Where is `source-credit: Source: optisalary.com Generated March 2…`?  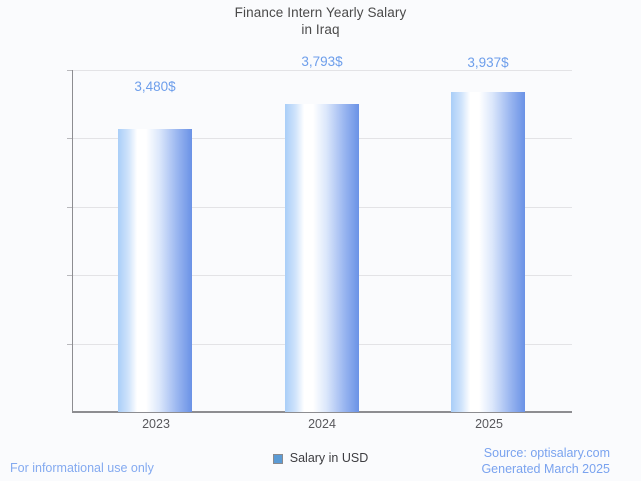
source-credit: Source: optisalary.com Generated March 2… is located at coordinates (545, 461).